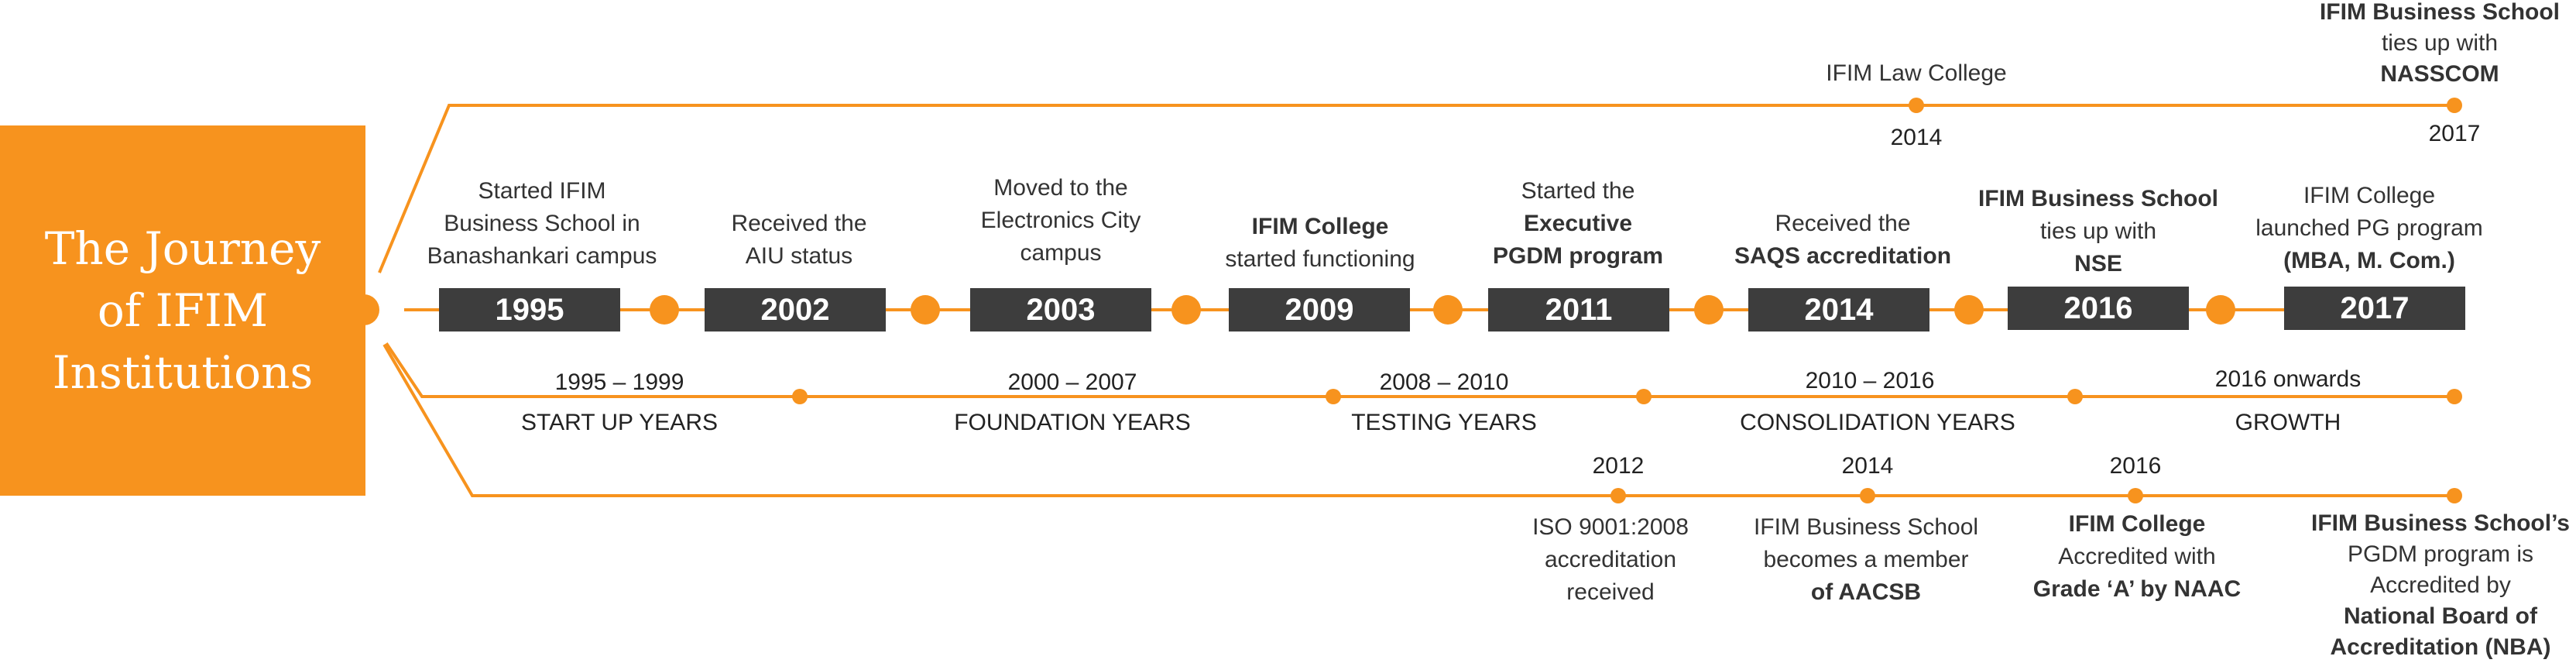 The height and width of the screenshot is (663, 2576). What do you see at coordinates (2369, 260) in the screenshot?
I see `main-event-line: (MBA, M. Com.)` at bounding box center [2369, 260].